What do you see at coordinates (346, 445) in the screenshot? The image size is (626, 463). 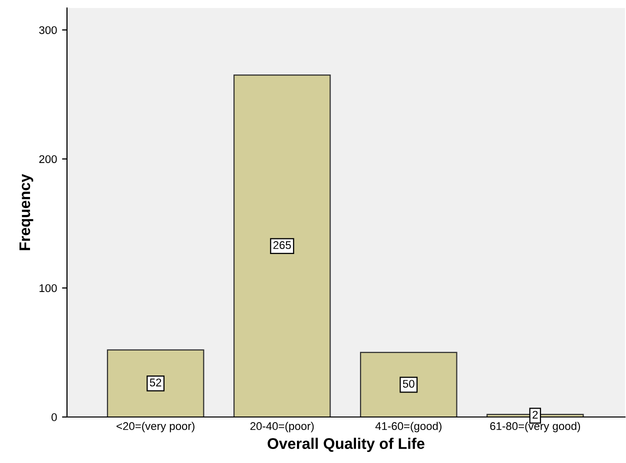 I see `x-axis-title: Overall Quality of Life` at bounding box center [346, 445].